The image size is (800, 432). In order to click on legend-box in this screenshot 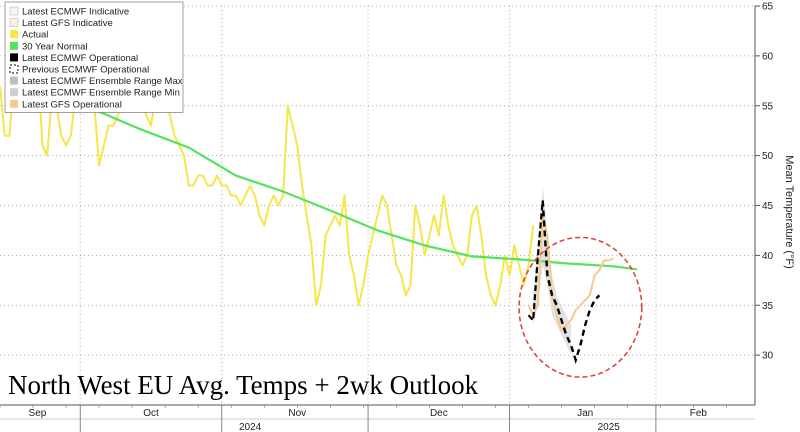, I will do `click(94, 57)`.